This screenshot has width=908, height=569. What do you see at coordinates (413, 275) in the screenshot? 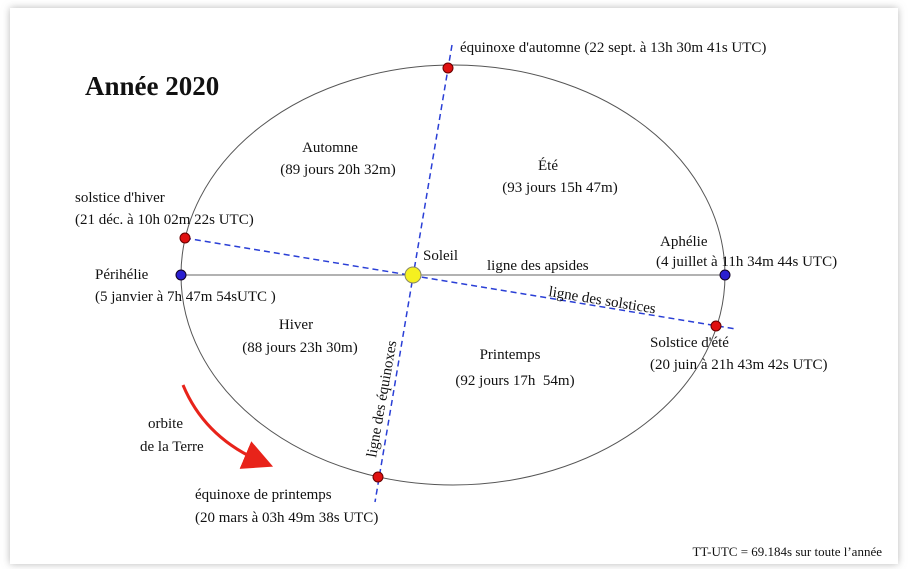
I see `sun` at bounding box center [413, 275].